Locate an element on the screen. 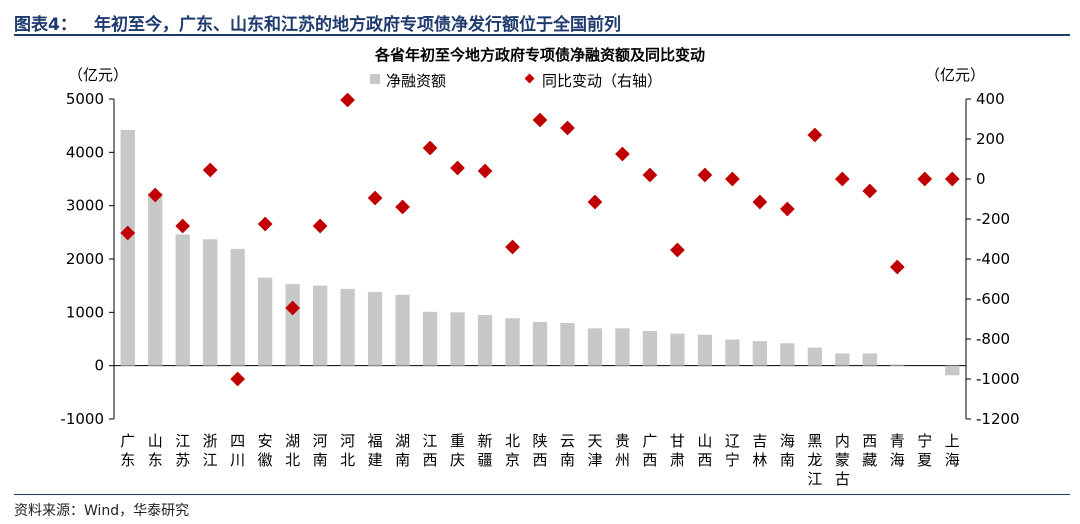 The height and width of the screenshot is (524, 1080). right-axis-unit: （亿元） is located at coordinates (955, 75).